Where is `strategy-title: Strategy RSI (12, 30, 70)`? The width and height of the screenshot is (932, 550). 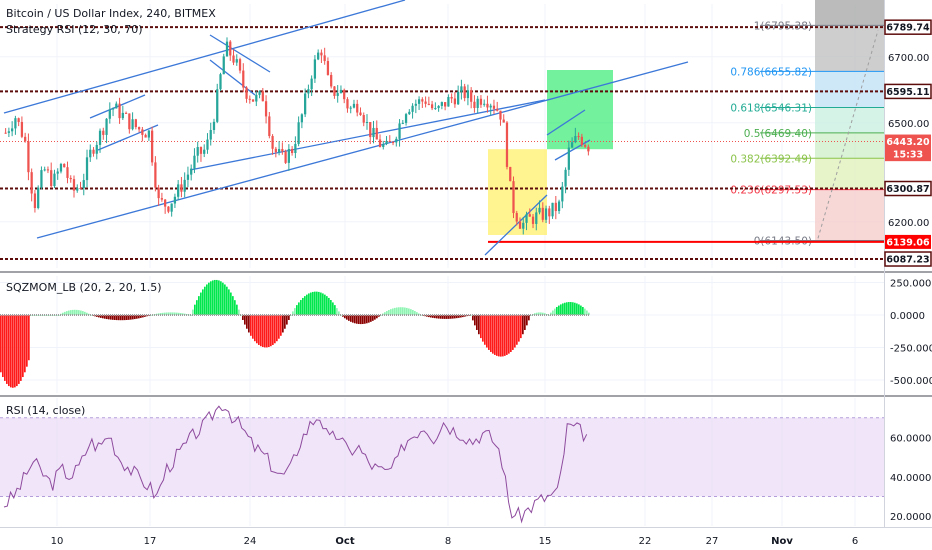 strategy-title: Strategy RSI (12, 30, 70) is located at coordinates (74, 29).